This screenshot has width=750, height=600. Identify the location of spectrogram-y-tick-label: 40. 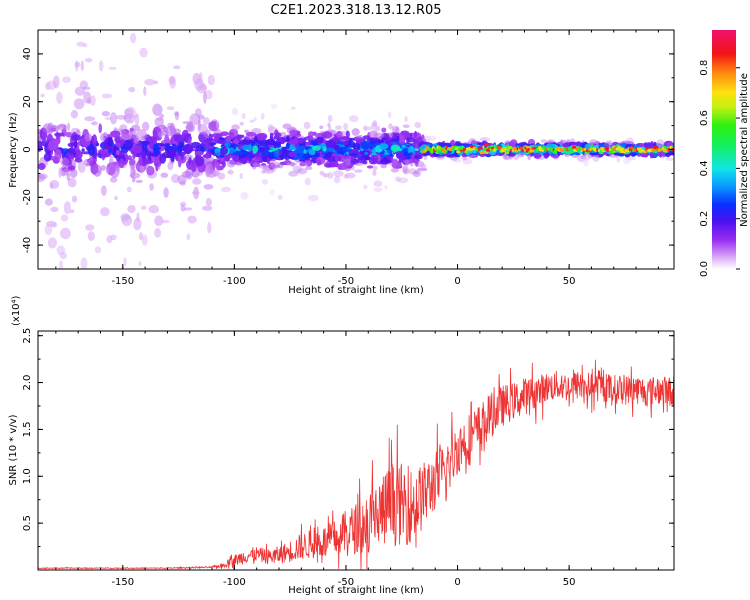
(27, 54).